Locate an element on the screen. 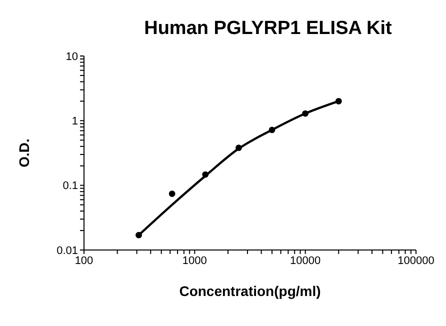  y-tick-label: 1 is located at coordinates (75, 122).